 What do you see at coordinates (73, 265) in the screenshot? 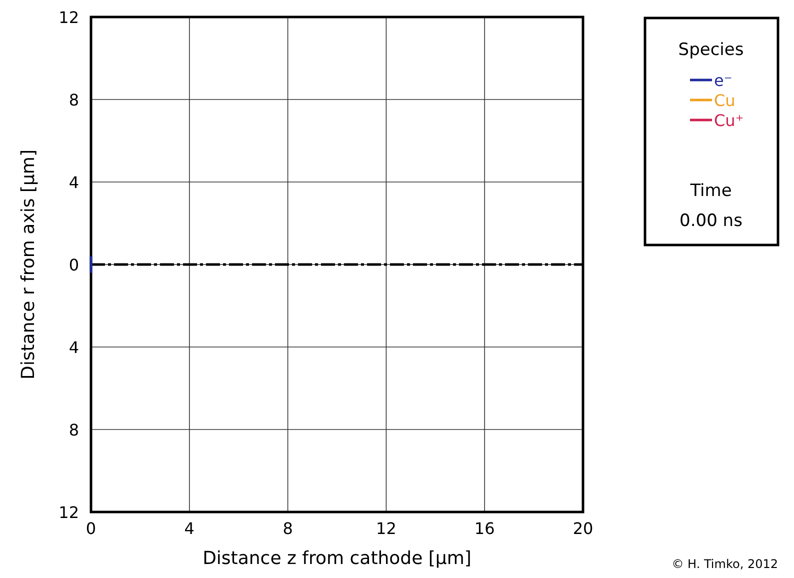
I see `y-tick-label: 0` at bounding box center [73, 265].